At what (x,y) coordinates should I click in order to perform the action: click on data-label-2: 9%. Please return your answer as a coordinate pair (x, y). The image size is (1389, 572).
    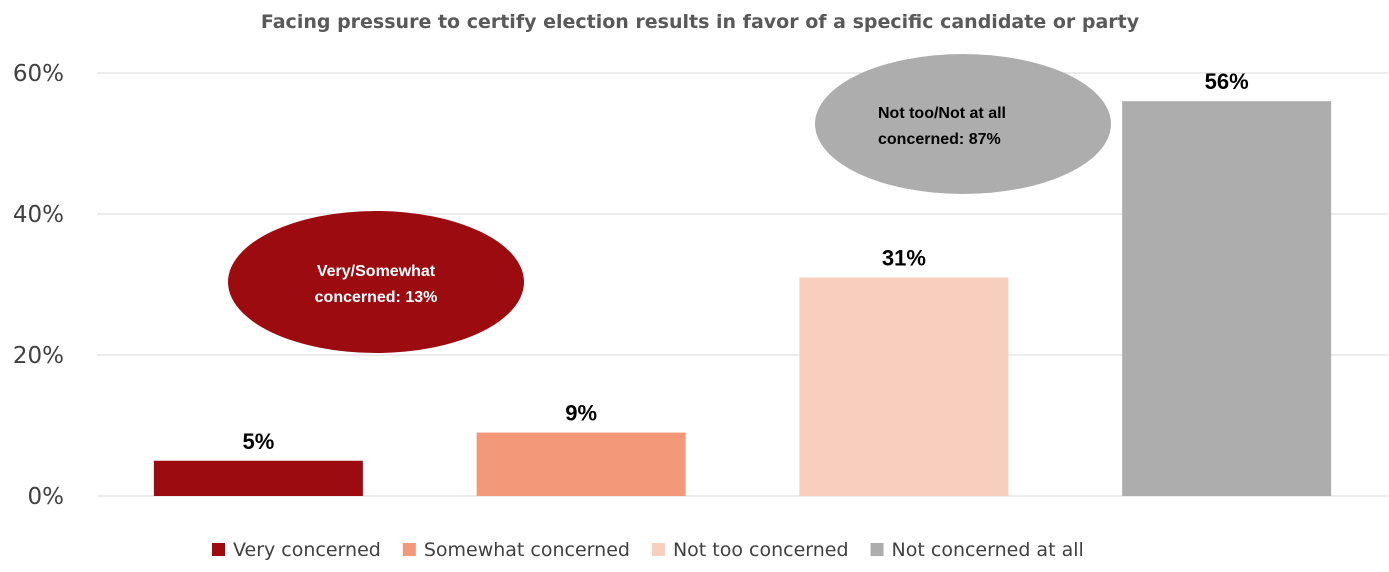
    Looking at the image, I should click on (581, 413).